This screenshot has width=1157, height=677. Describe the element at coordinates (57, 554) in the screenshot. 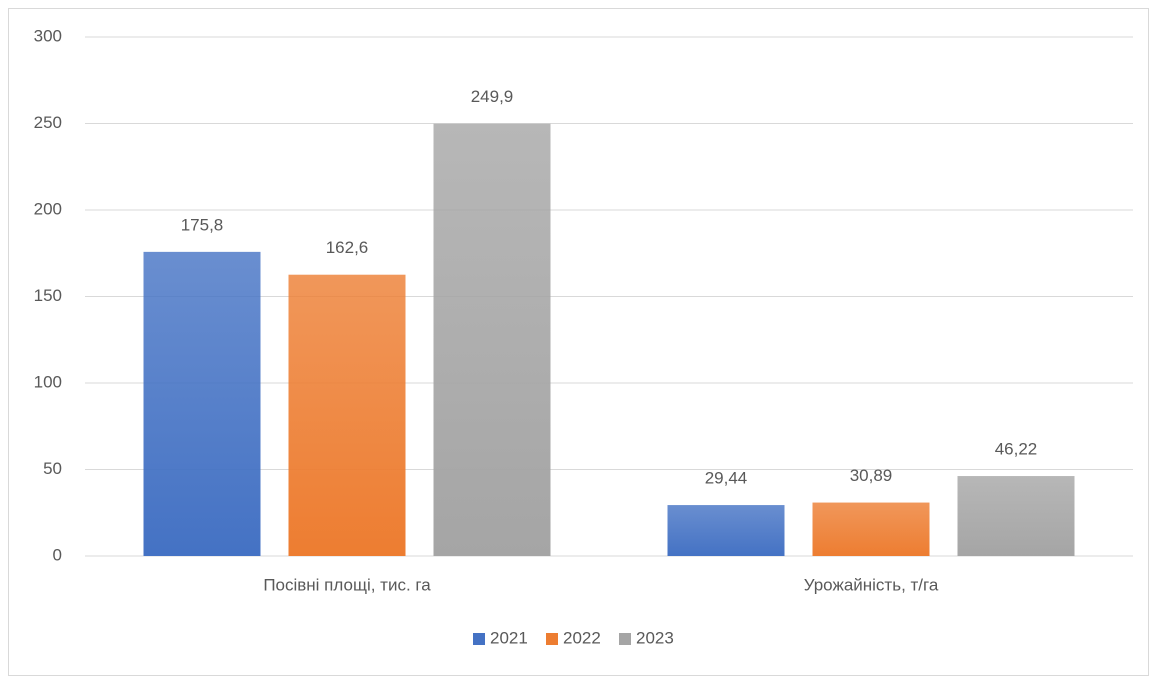

I see `y-tick-label: 0` at that location.